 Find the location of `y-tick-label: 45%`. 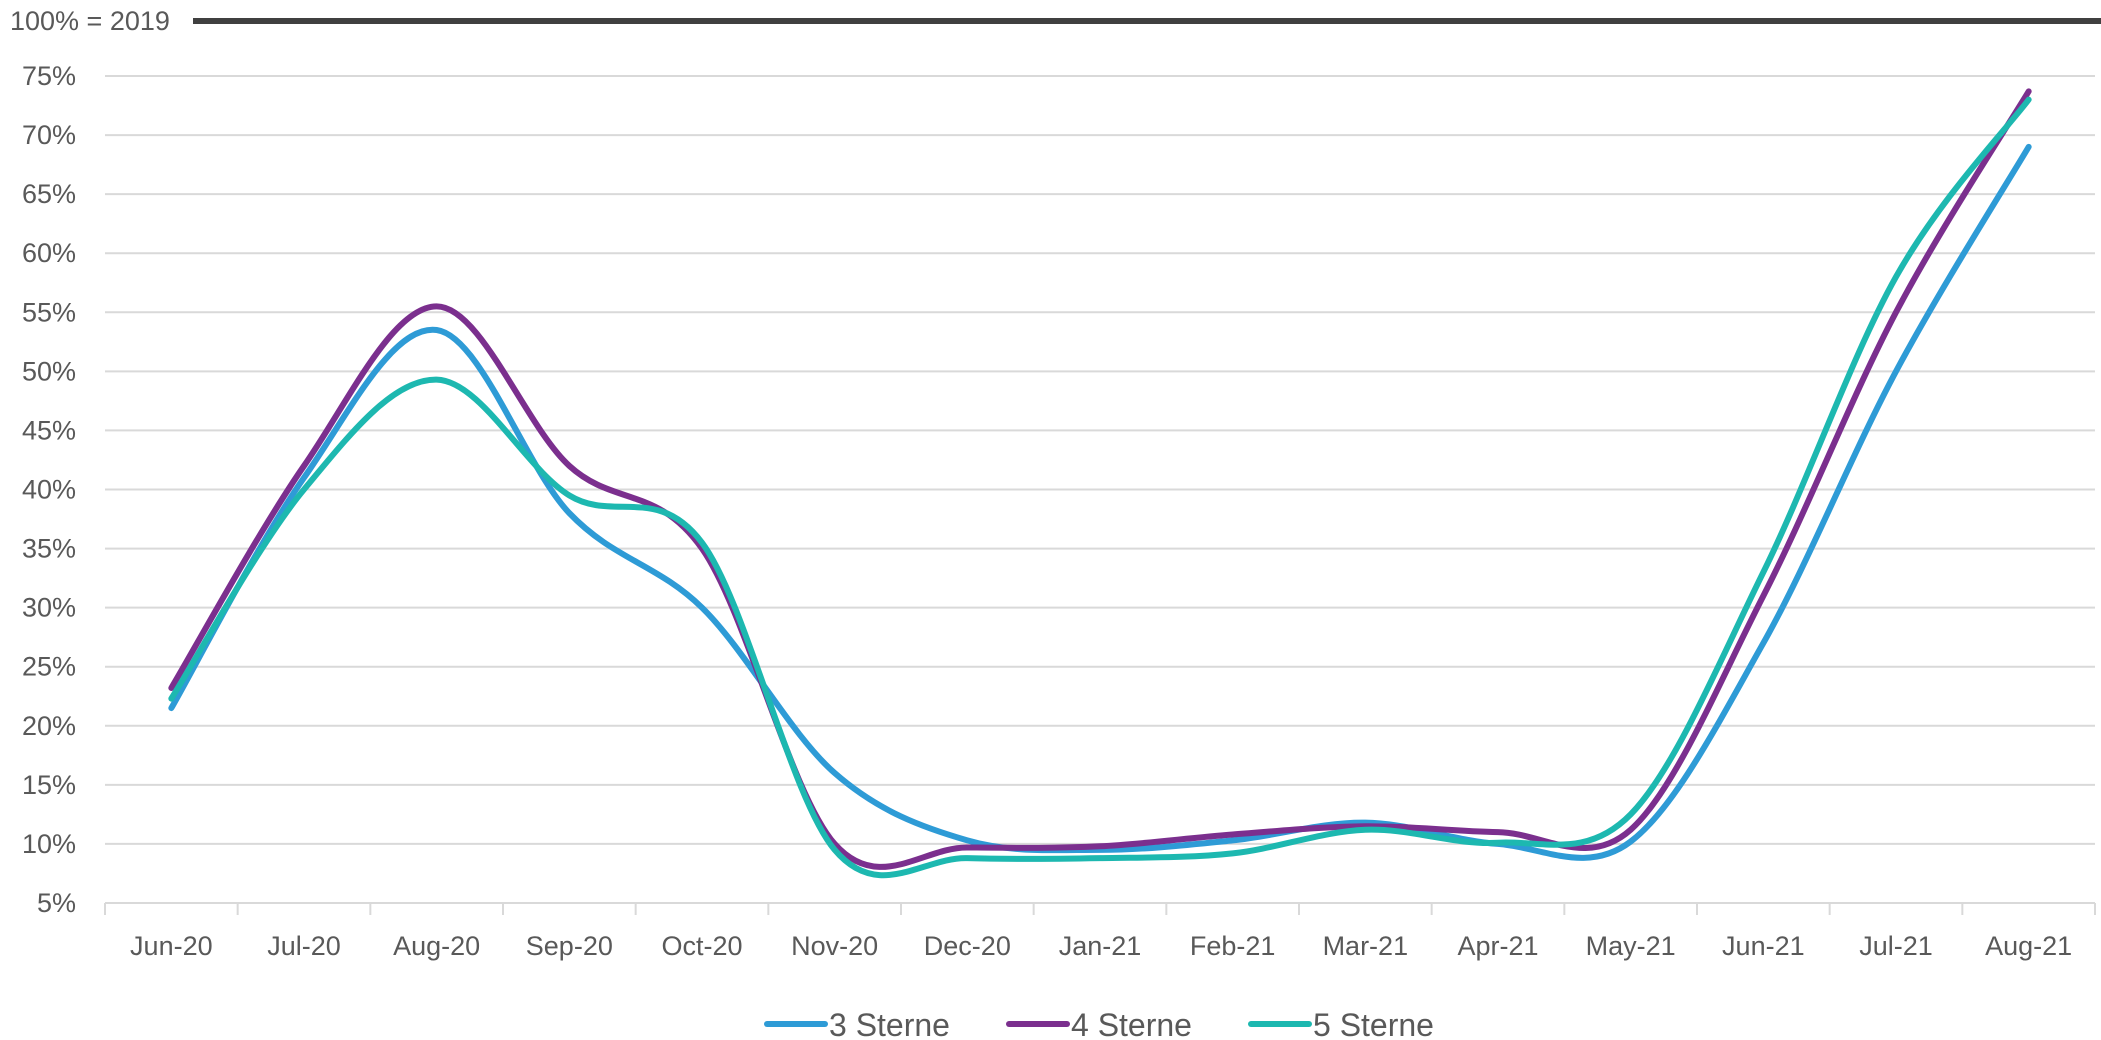

y-tick-label: 45% is located at coordinates (49, 430).